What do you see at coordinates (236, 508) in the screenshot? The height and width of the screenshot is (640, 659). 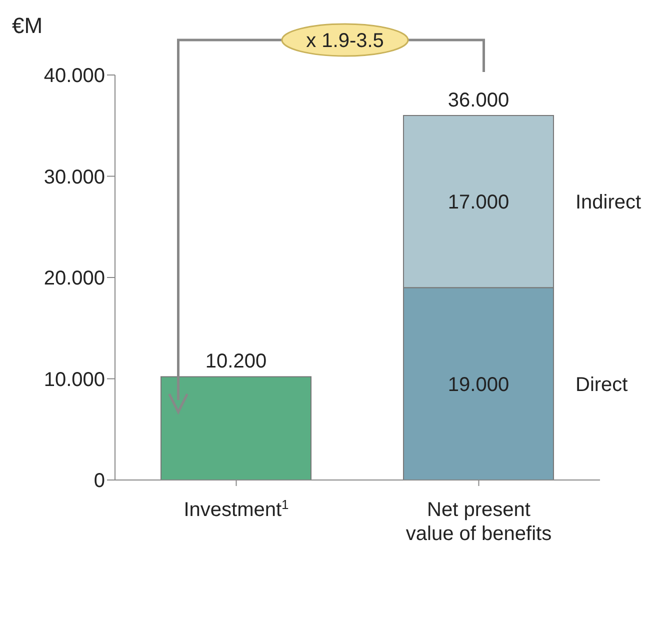 I see `x-tick-label: Investment$^{1}$` at bounding box center [236, 508].